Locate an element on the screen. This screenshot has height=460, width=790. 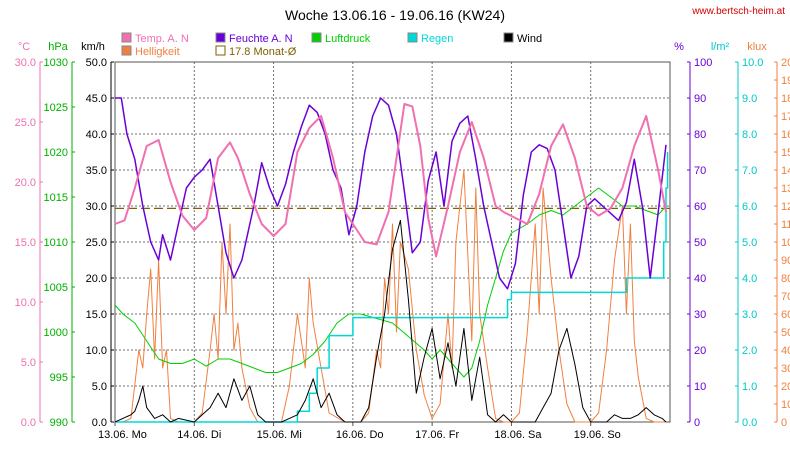
axis-tick-label: 40.0 is located at coordinates (96, 135).